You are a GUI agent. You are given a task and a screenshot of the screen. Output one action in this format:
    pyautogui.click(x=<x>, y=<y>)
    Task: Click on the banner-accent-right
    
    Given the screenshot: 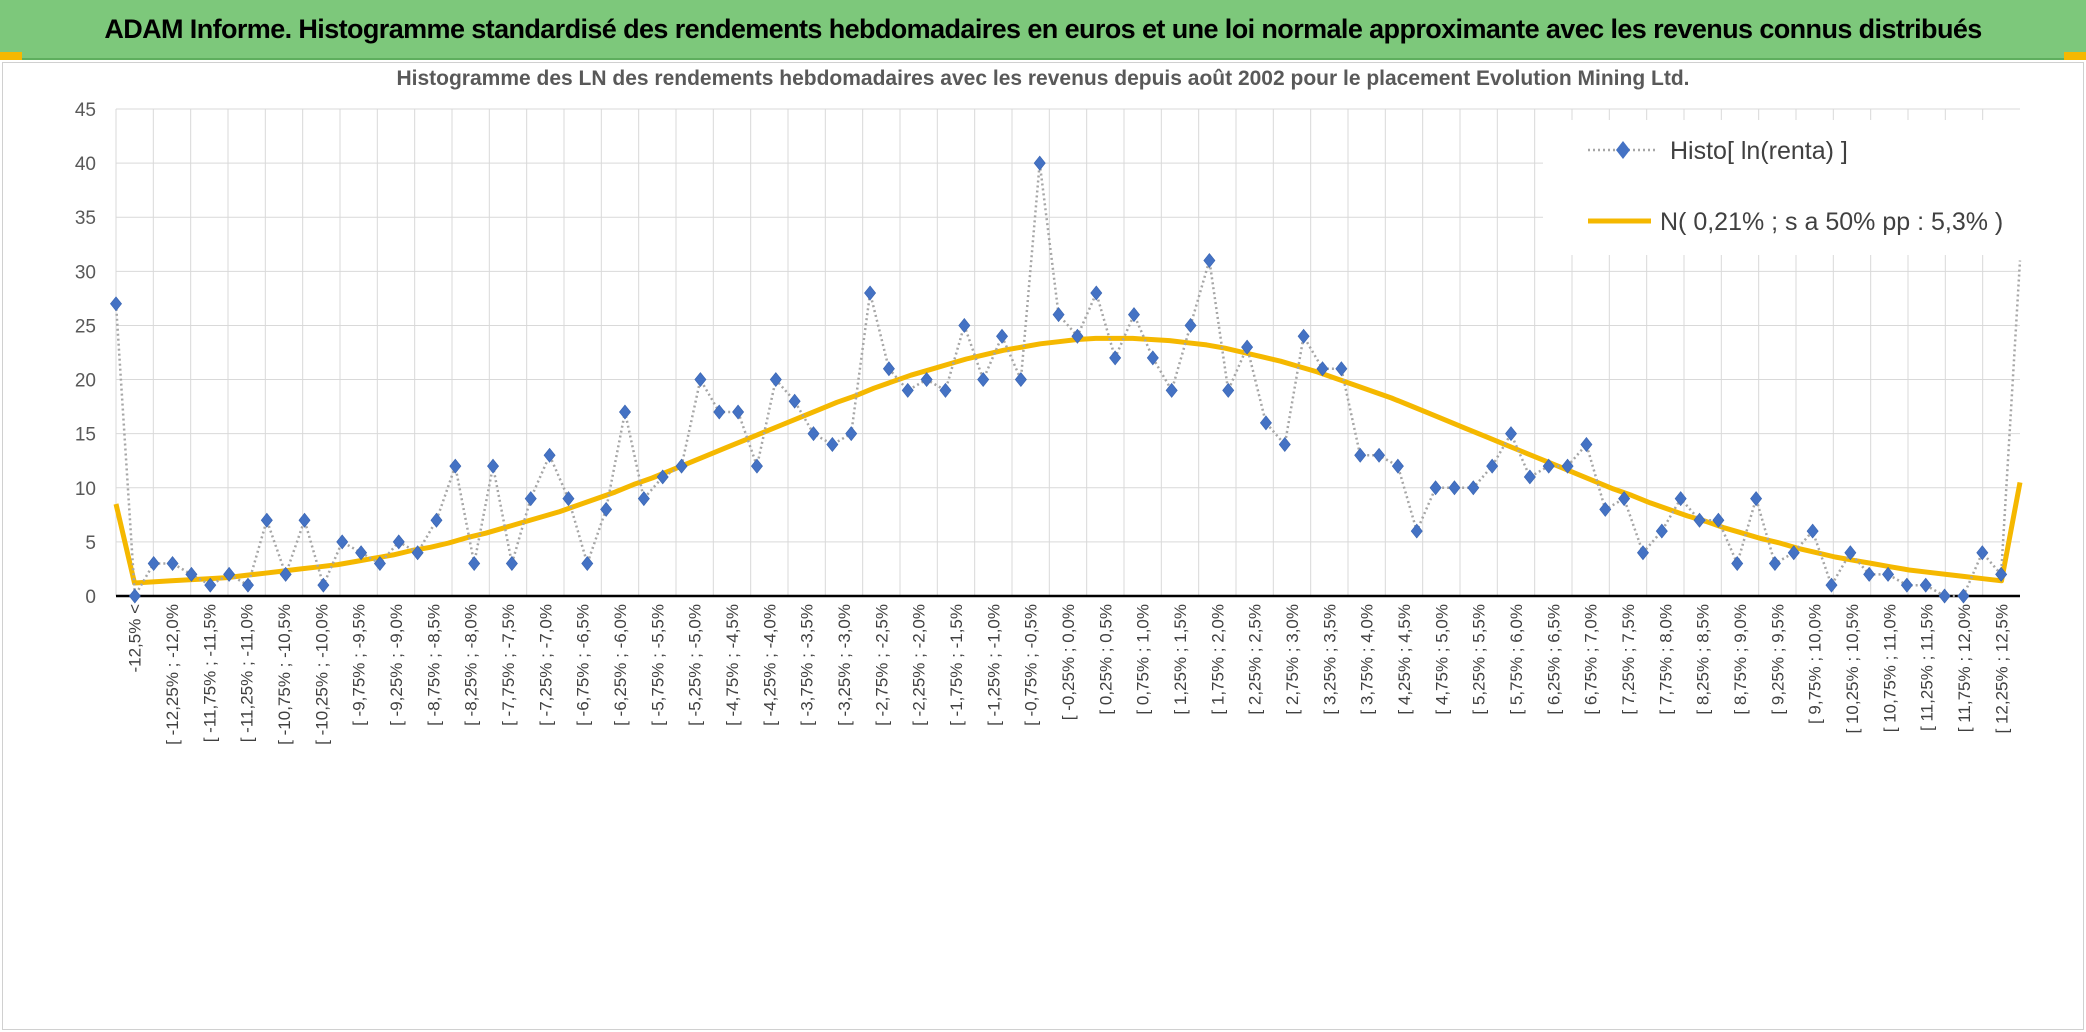 What is the action you would take?
    pyautogui.click(x=2075, y=56)
    